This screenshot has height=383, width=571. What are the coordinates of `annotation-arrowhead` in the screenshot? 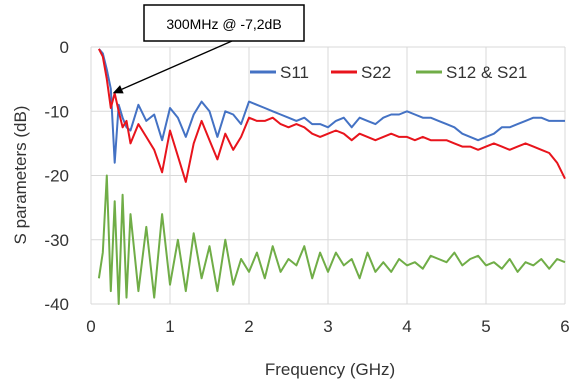 It's located at (118, 89).